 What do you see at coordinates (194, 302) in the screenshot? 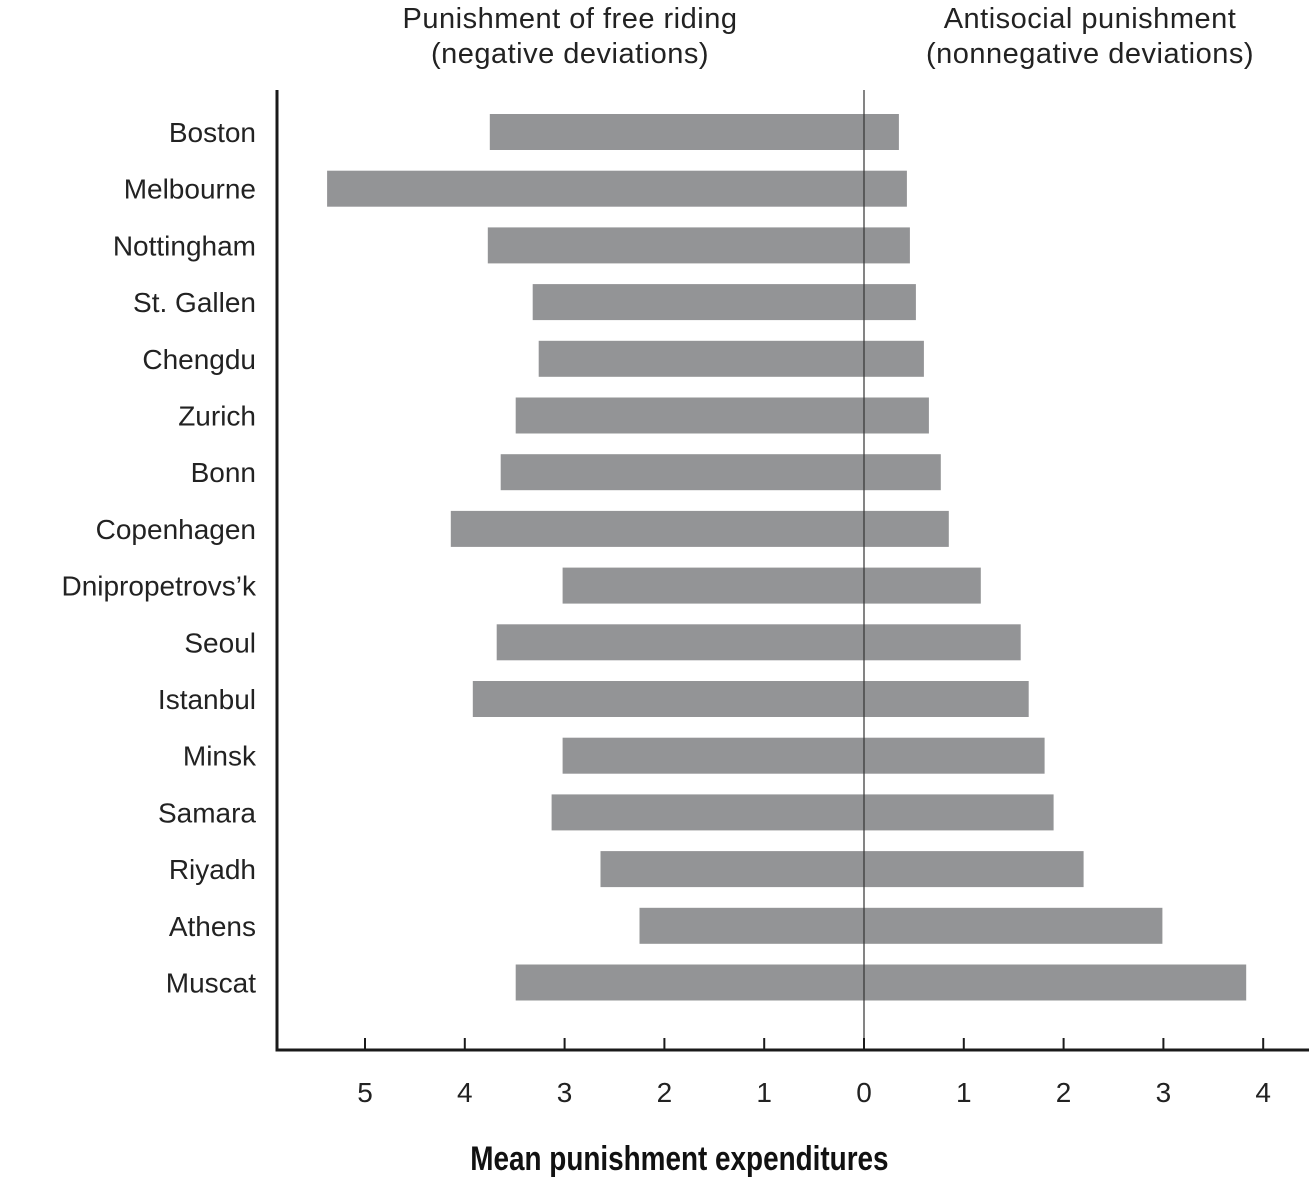
I see `category-label: St. Gallen` at bounding box center [194, 302].